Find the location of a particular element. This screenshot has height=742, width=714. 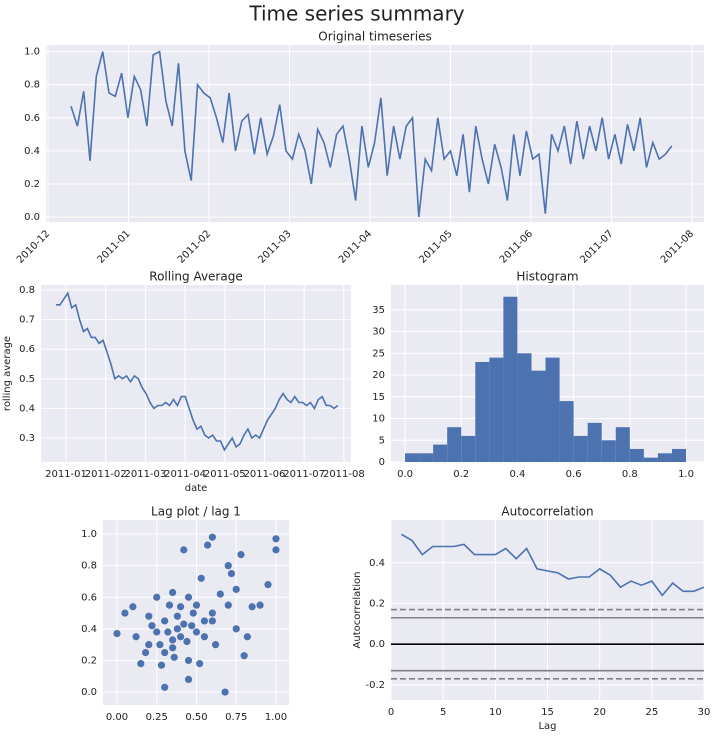

x-tick-label: 0.6 is located at coordinates (574, 474).